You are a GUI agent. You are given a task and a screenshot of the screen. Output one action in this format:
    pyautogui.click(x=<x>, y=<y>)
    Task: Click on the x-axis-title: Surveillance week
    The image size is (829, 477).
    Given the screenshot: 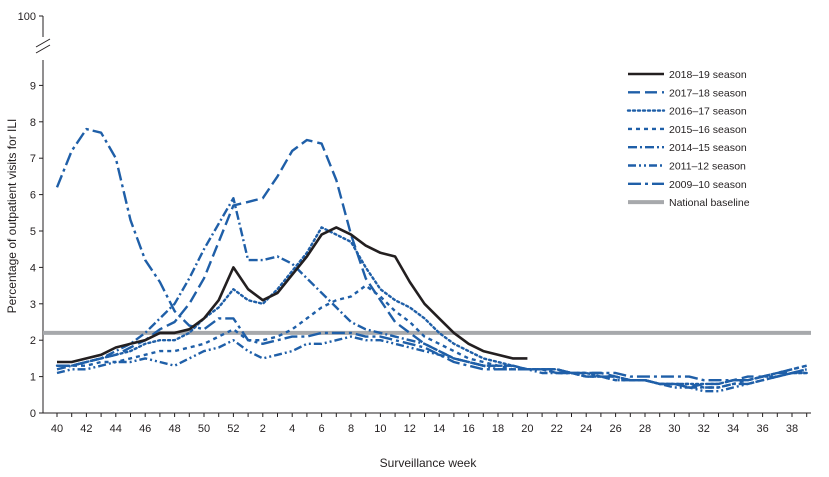 What is the action you would take?
    pyautogui.click(x=429, y=463)
    